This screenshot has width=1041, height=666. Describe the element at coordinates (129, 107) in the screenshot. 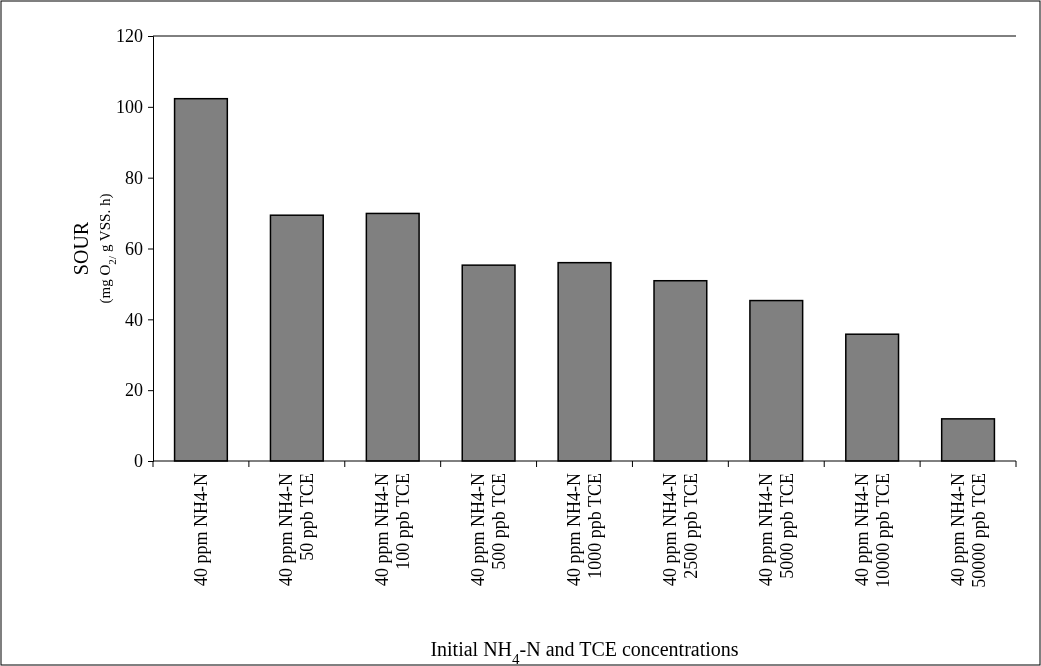

I see `y-tick-label: 100` at that location.